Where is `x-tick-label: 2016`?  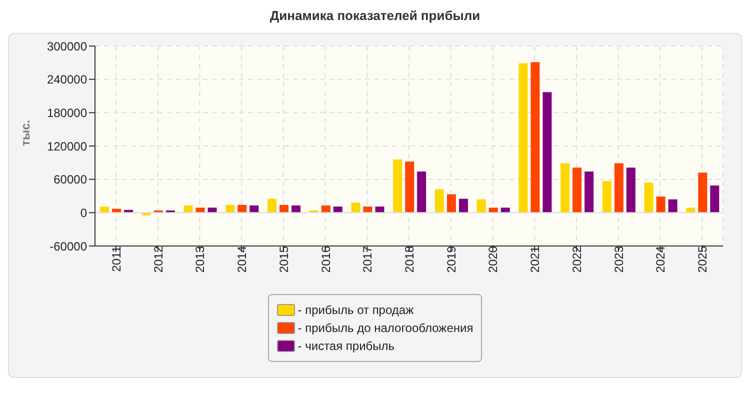
x-tick-label: 2016 is located at coordinates (325, 259).